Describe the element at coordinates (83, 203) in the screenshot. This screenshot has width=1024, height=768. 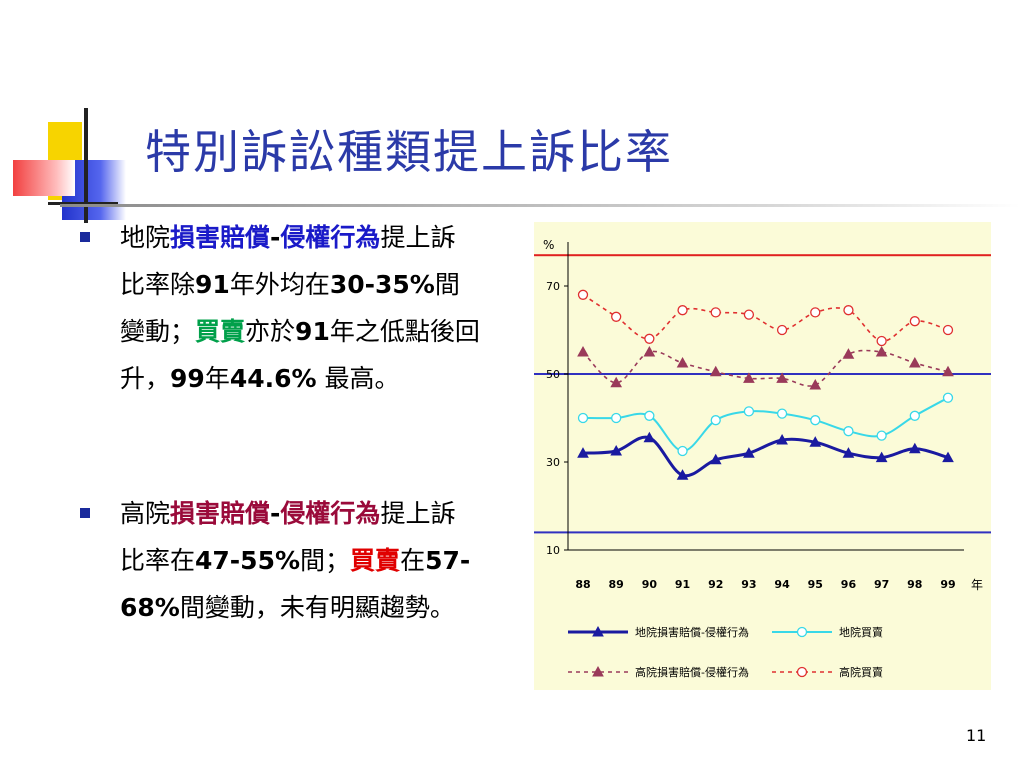
I see `deco-horizontal-line` at that location.